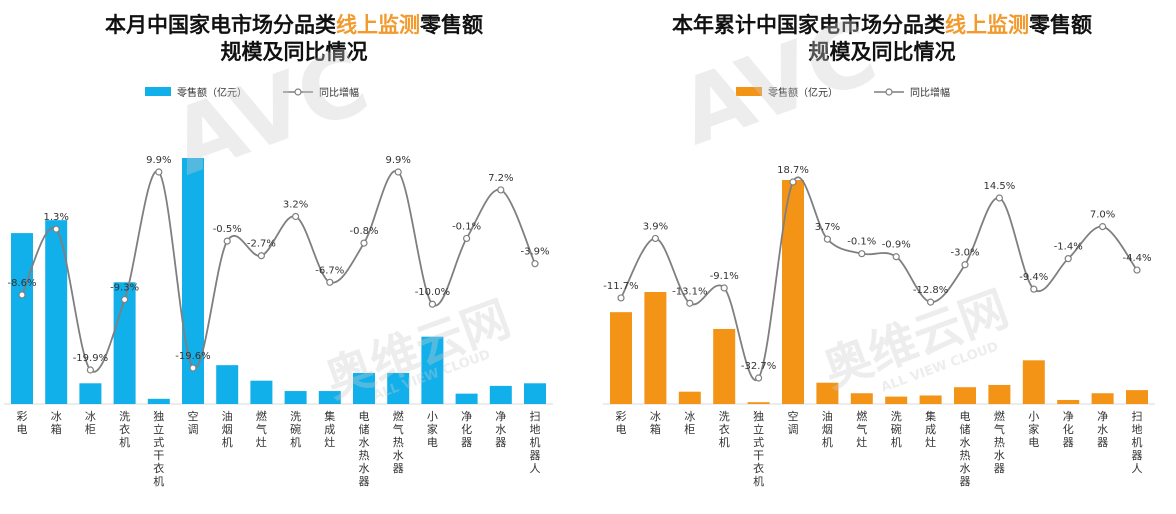 The height and width of the screenshot is (514, 1176). I want to click on growth-label: -9.4%, so click(1033, 277).